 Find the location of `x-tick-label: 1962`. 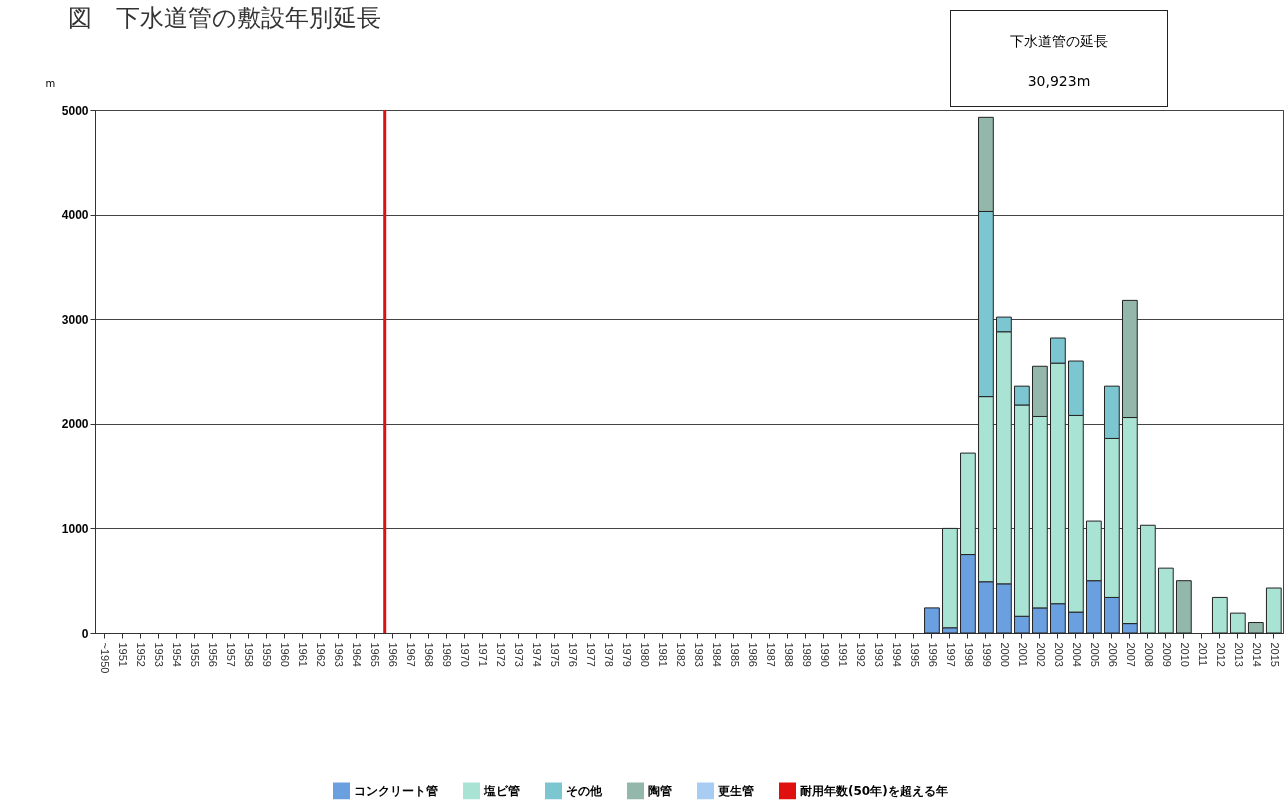

x-tick-label: 1962 is located at coordinates (321, 654).